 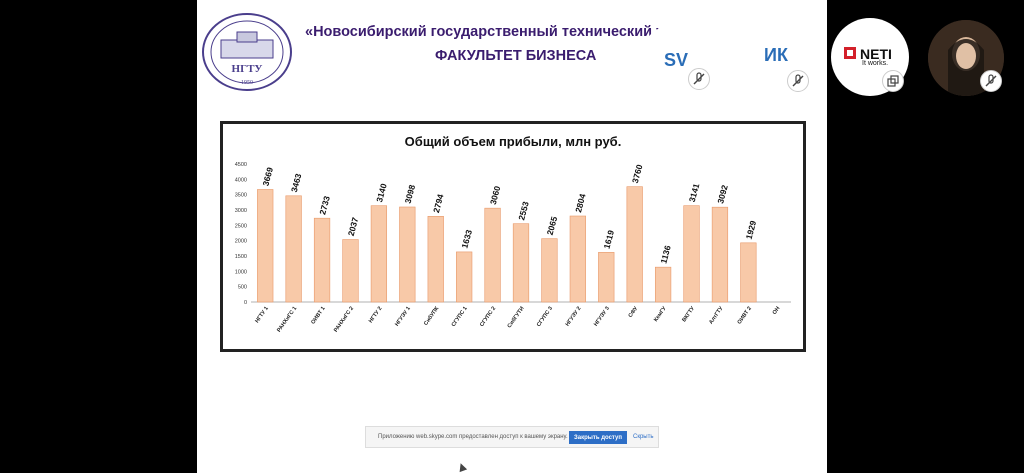 What do you see at coordinates (247, 69) in the screenshot?
I see `logo-lettering: НГТУ` at bounding box center [247, 69].